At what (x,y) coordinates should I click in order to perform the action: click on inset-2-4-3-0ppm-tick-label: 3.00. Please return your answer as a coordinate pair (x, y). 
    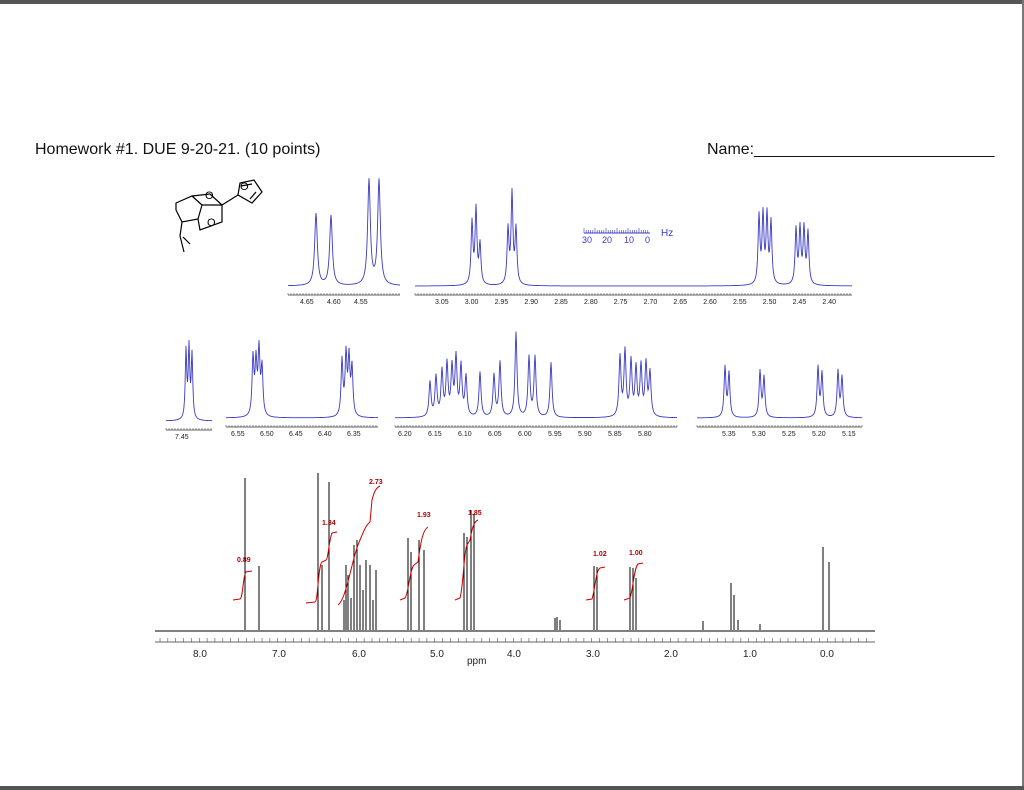
    Looking at the image, I should click on (472, 302).